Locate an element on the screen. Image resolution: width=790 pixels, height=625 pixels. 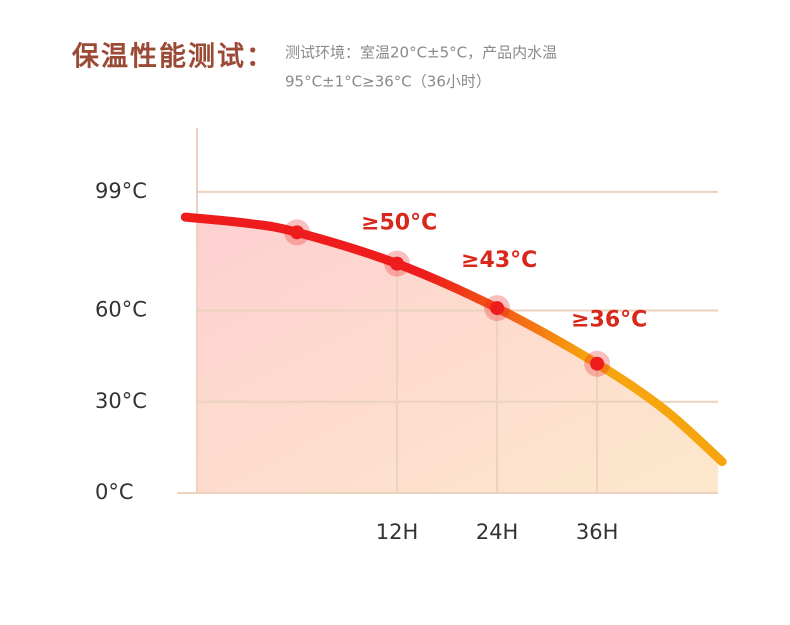
annotation: ≥50°C is located at coordinates (399, 223).